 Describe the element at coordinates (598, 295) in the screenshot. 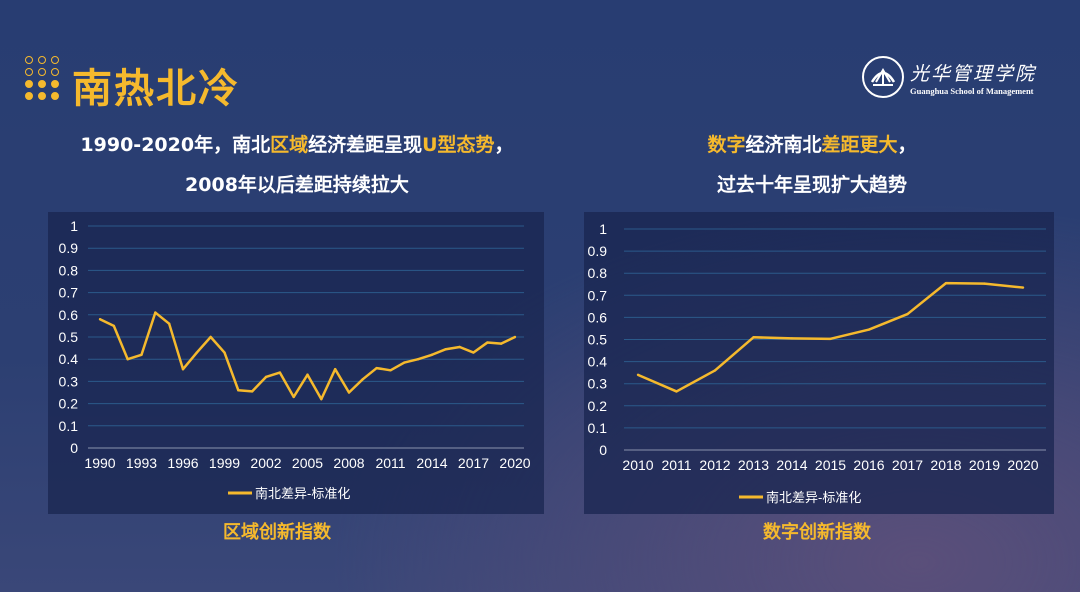

I see `y-tick-label: 0.7` at that location.